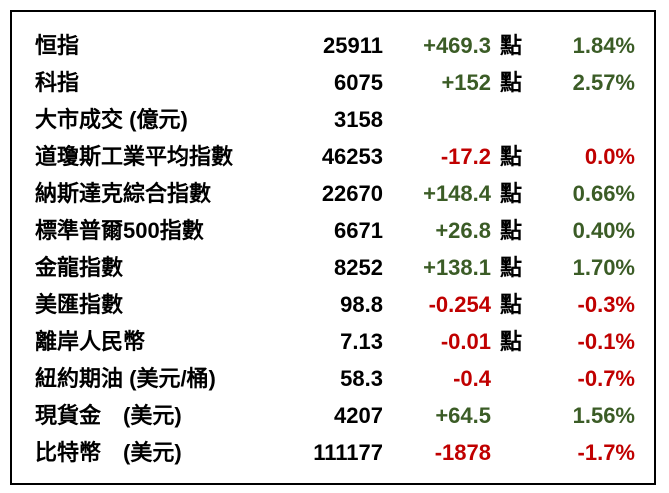 The width and height of the screenshot is (669, 493). What do you see at coordinates (603, 415) in the screenshot?
I see `percent-change: 1.56%` at bounding box center [603, 415].